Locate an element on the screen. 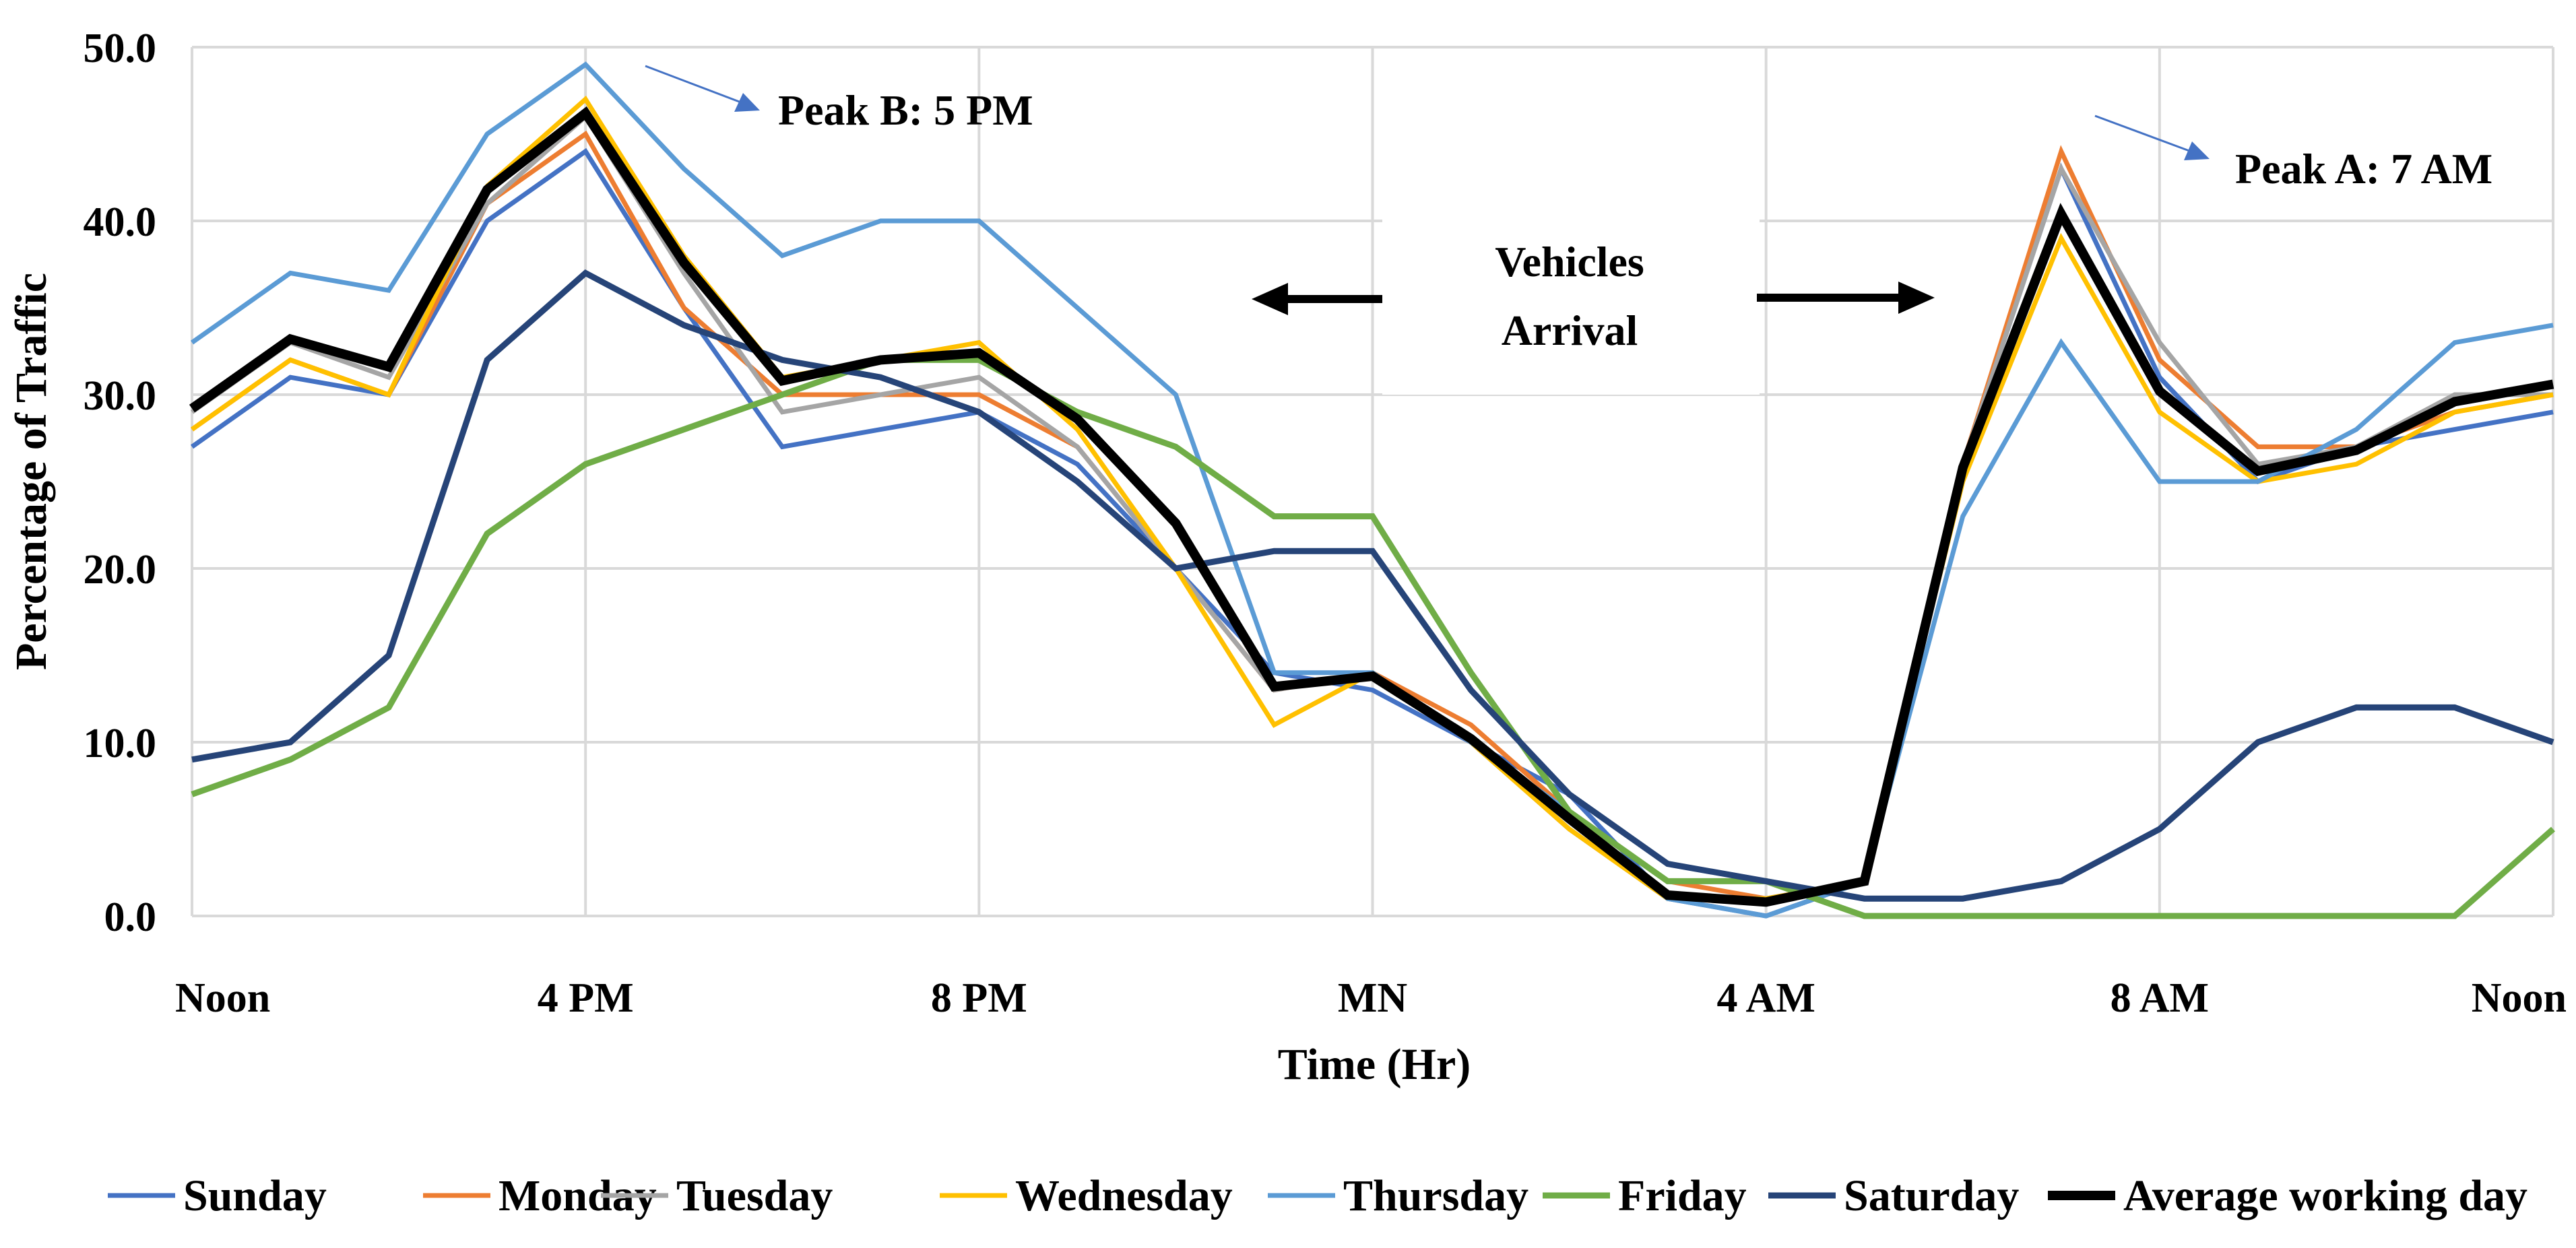 The height and width of the screenshot is (1248, 2576). peak-a-arrow-line is located at coordinates (2142, 133).